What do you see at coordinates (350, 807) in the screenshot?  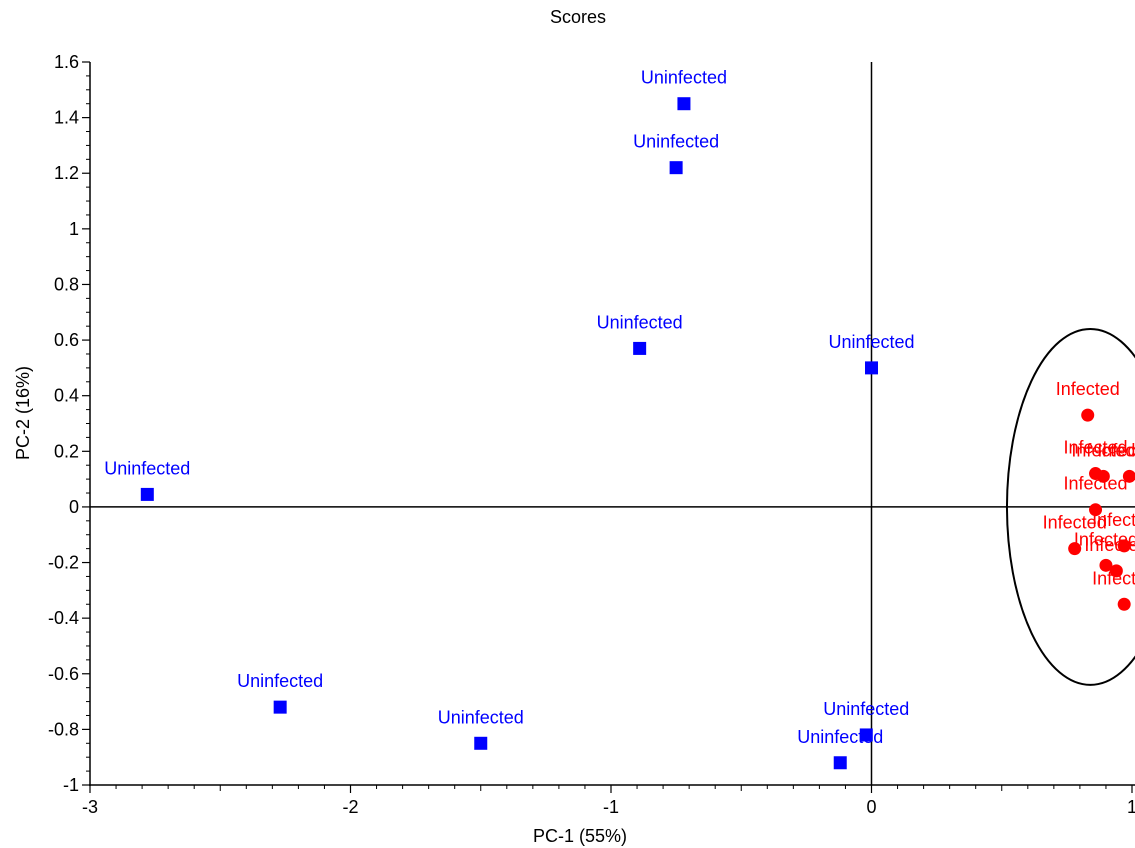 I see `x-tick-label: -2` at bounding box center [350, 807].